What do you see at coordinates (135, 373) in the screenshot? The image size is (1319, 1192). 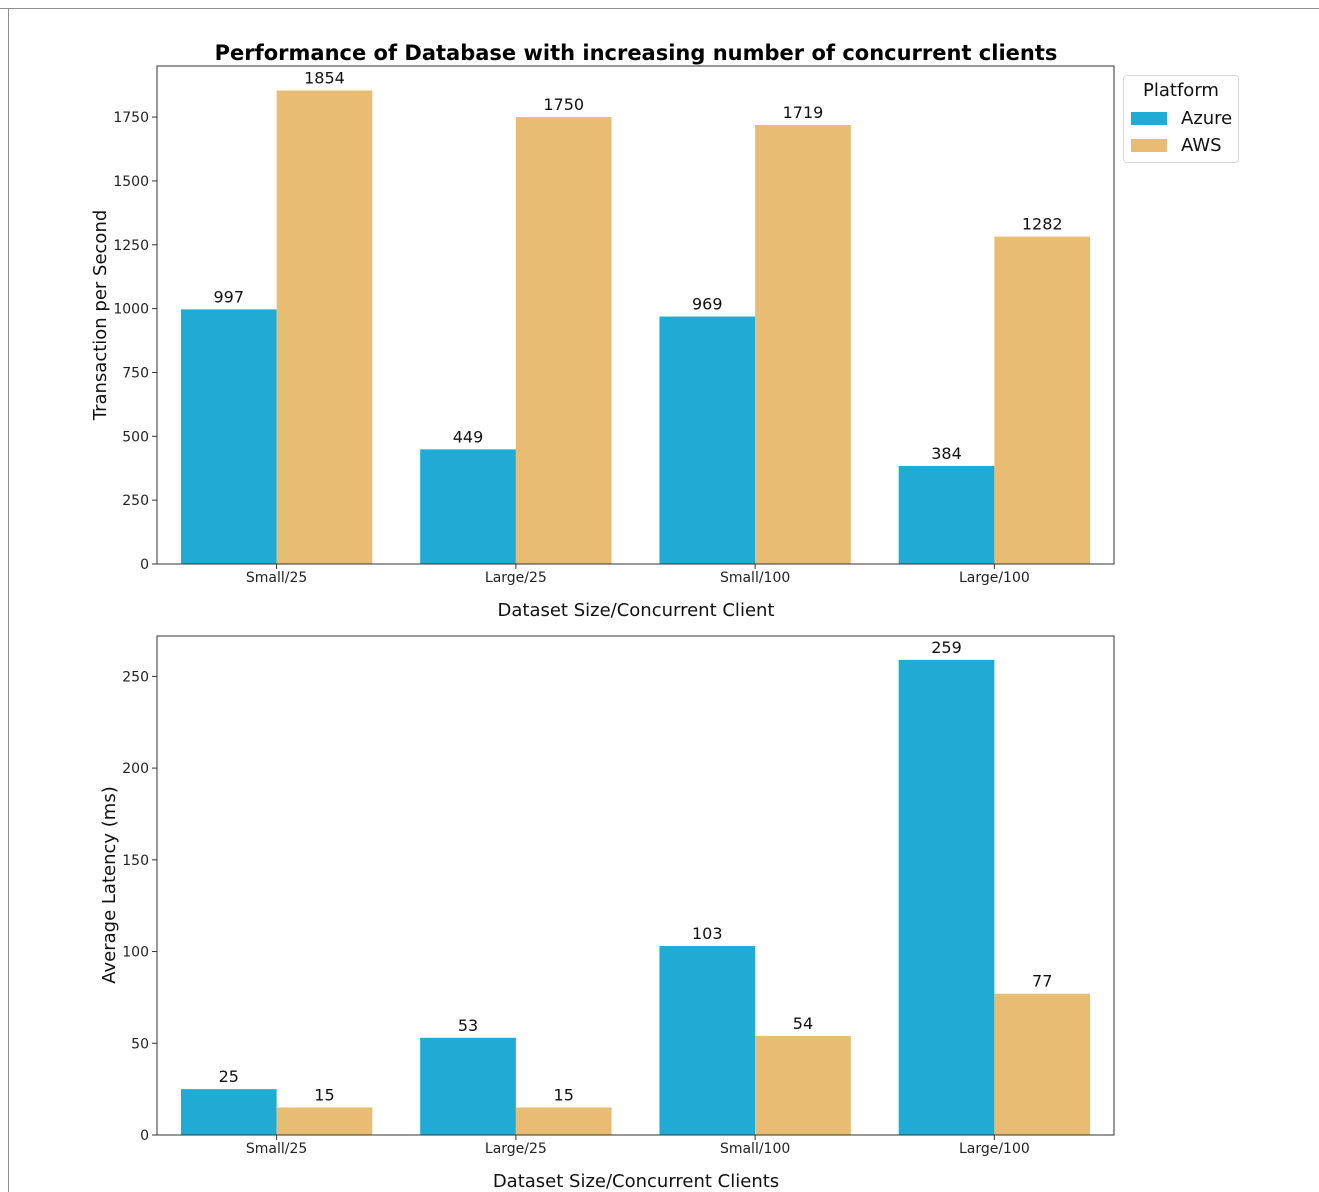 I see `tps-y-tick-label: 750` at bounding box center [135, 373].